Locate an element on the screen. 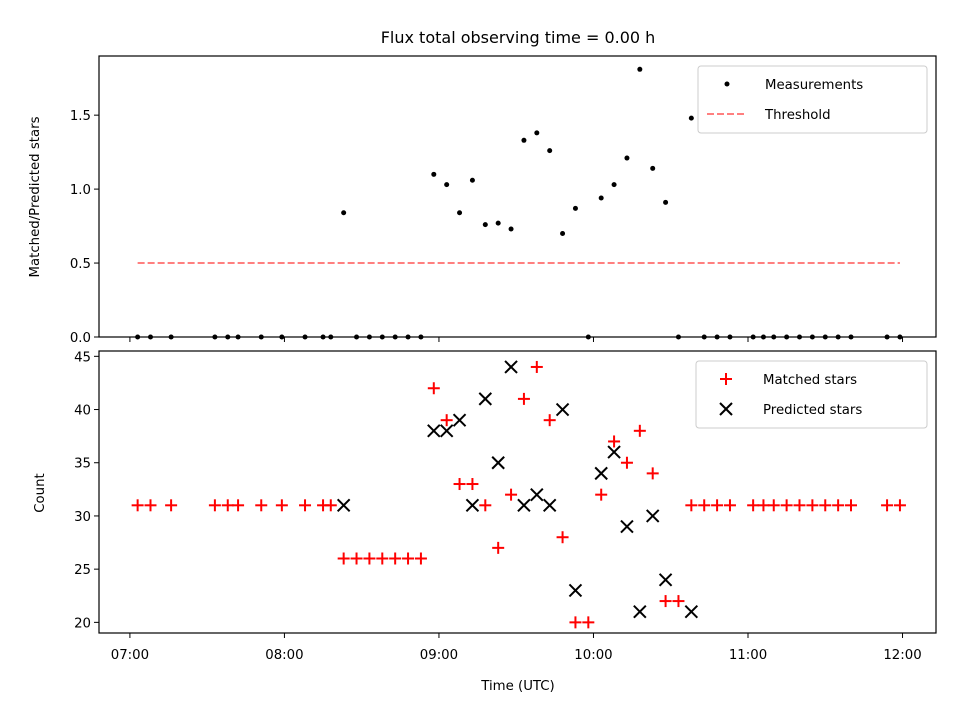  x-tick-label: 07:00 is located at coordinates (130, 655).